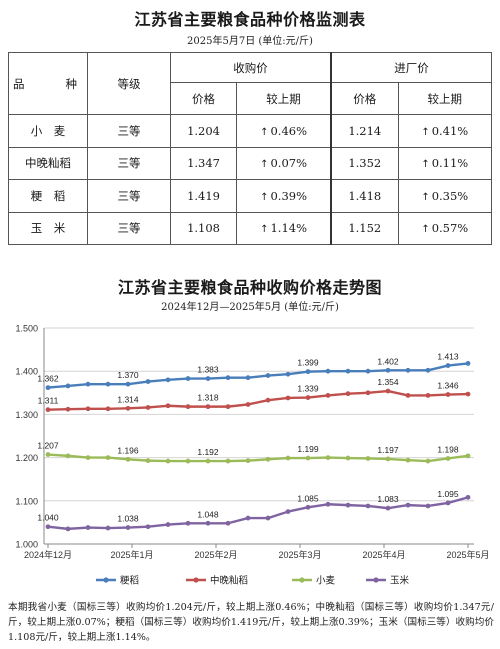  I want to click on row-name: 玉 米, so click(48, 228).